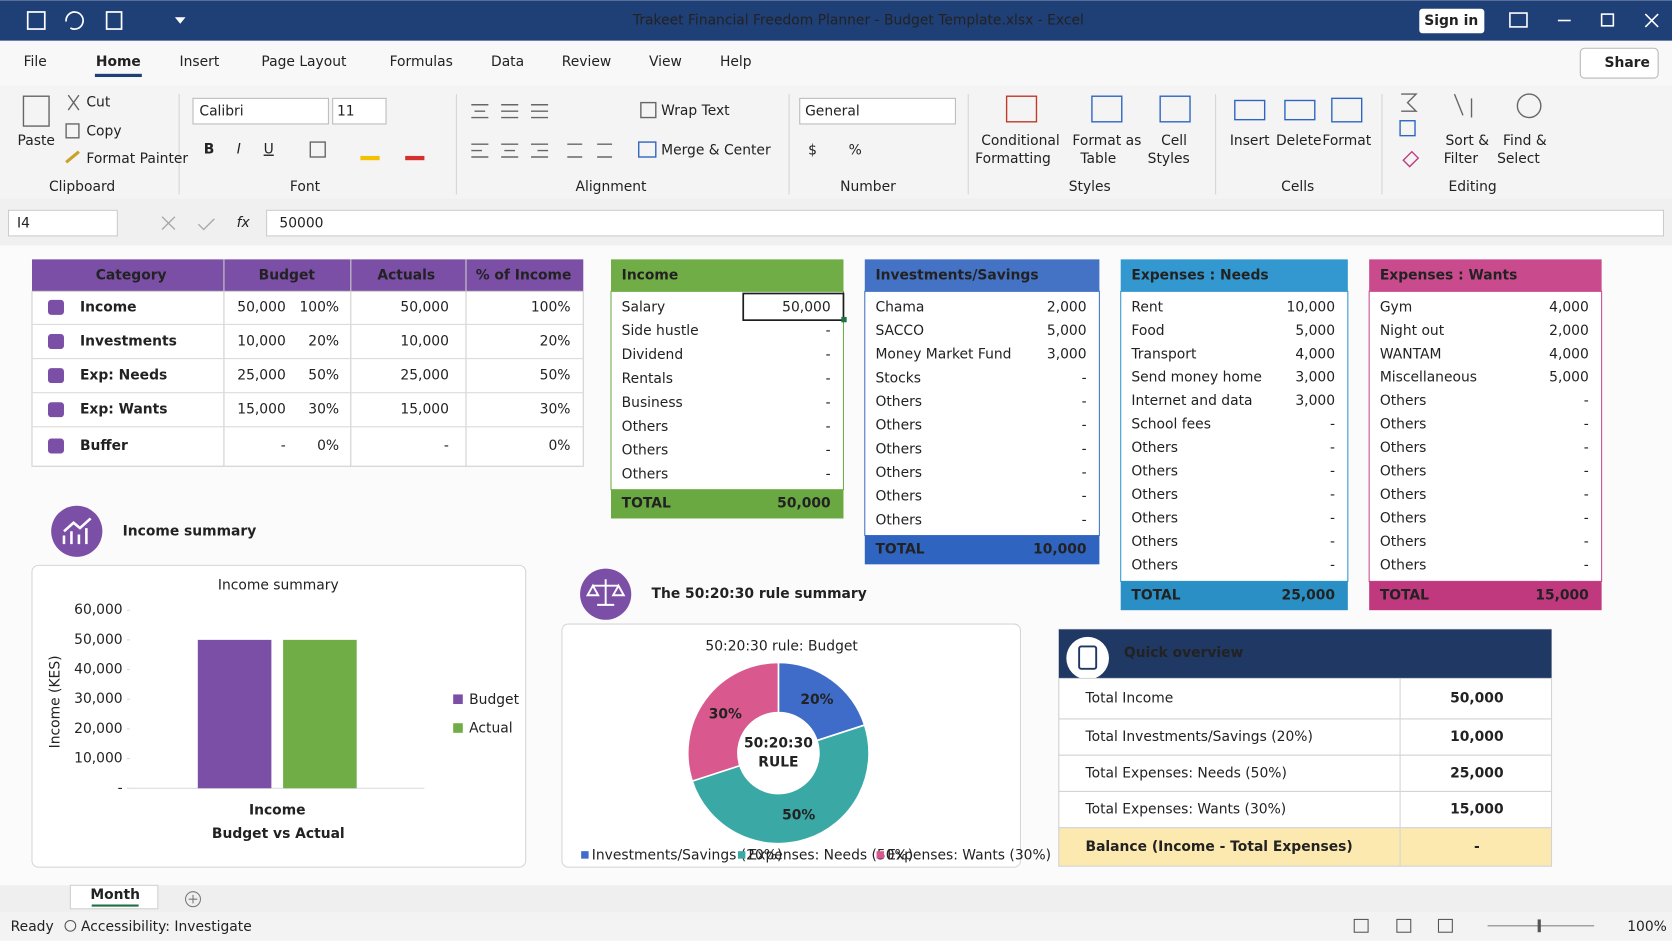  Describe the element at coordinates (1539, 926) in the screenshot. I see `zoom-thumb` at that location.